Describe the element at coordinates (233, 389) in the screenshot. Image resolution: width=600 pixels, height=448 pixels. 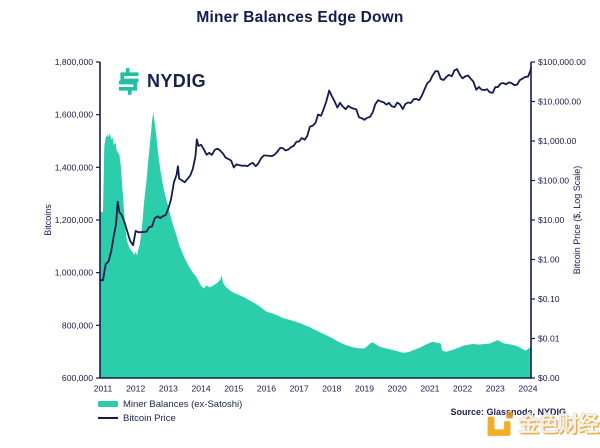
I see `x-axis-tick-label: 2015` at that location.